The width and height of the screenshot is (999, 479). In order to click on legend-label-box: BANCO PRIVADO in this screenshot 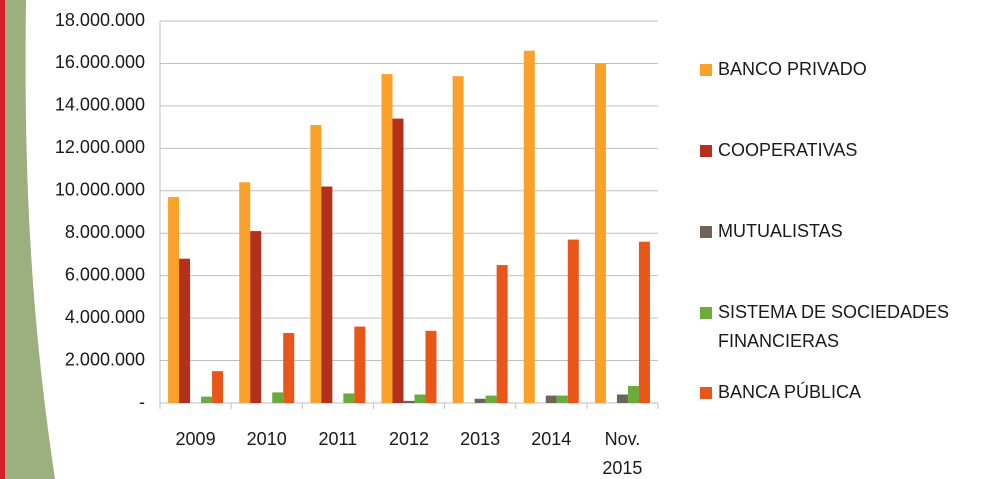, I will do `click(792, 69)`.